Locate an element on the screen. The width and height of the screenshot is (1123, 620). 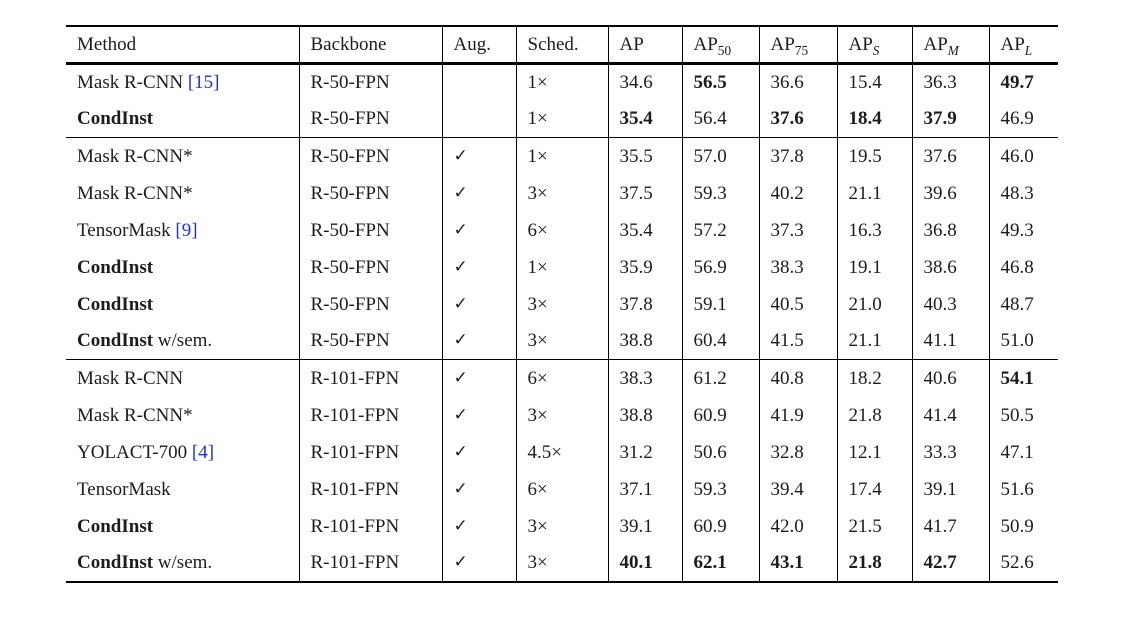
method-name: CondInst is located at coordinates (115, 119).